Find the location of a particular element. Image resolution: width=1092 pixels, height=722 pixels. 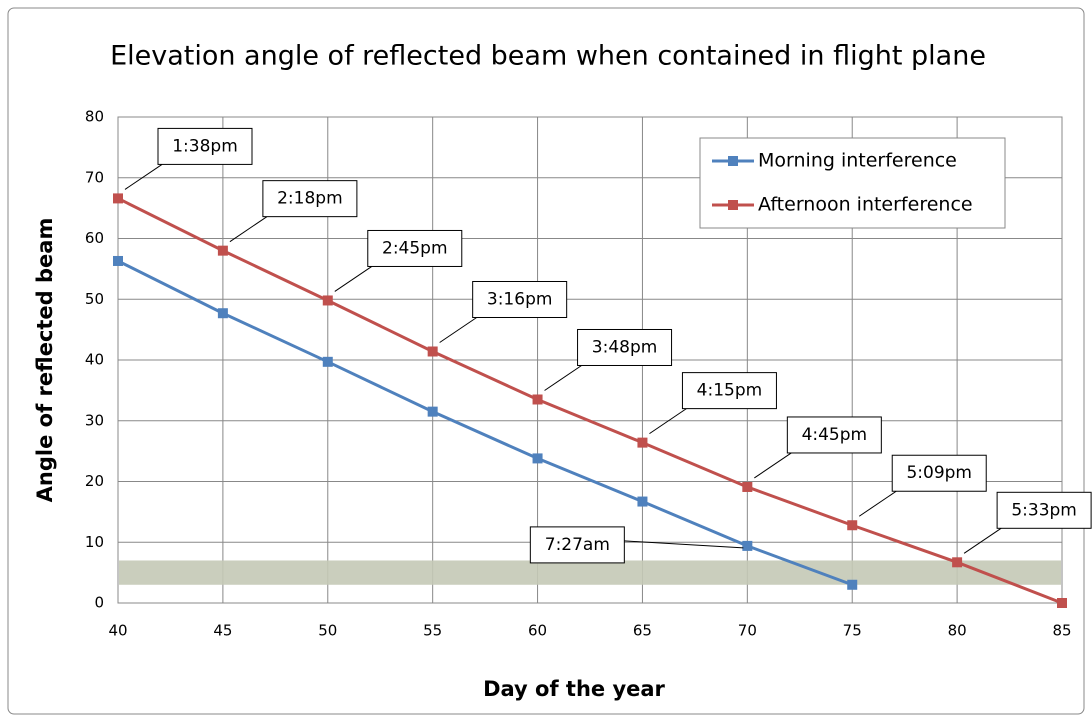

callout-label: 3:16pm is located at coordinates (520, 299).